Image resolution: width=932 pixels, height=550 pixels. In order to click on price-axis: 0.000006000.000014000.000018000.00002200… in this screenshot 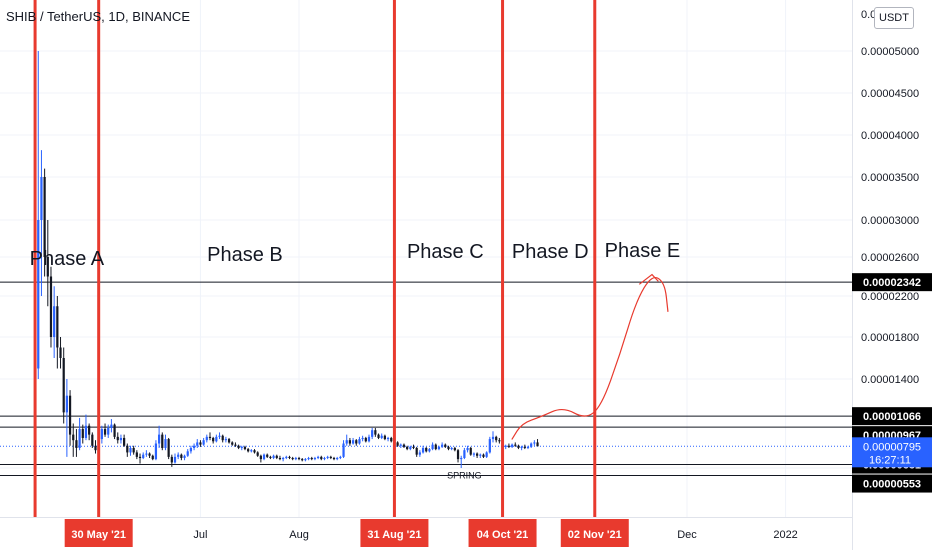, I will do `click(892, 275)`.